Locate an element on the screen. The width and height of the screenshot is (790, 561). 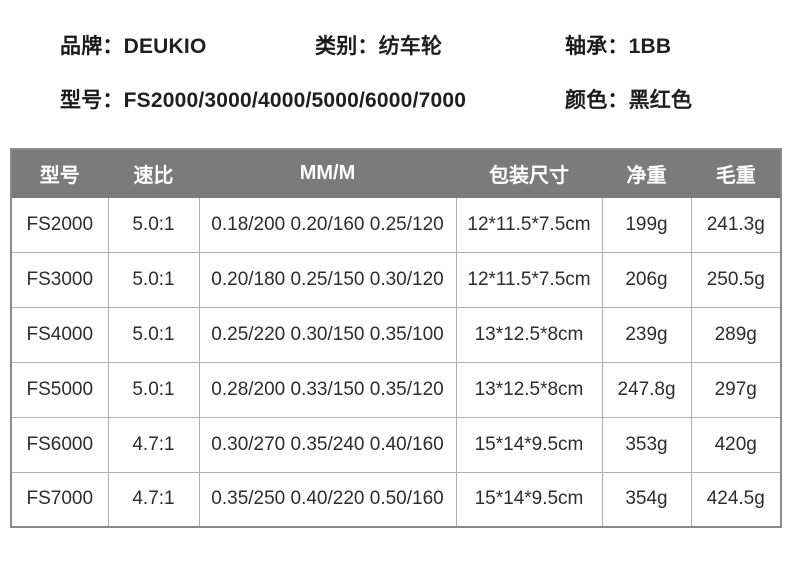
cell-net-weight: 247.8g is located at coordinates (646, 389).